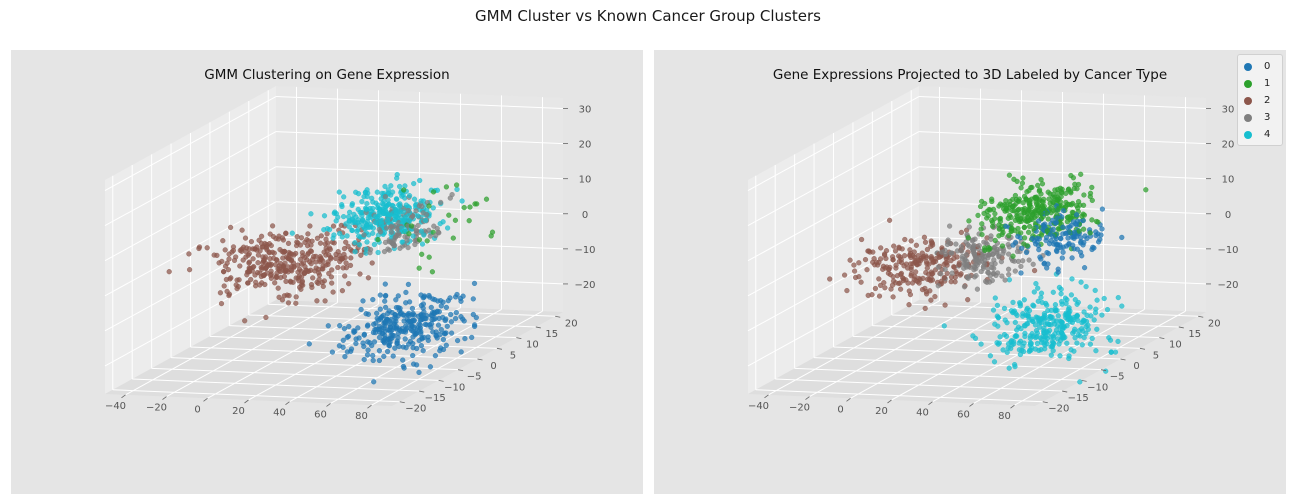  I want to click on legend-item-3: 3, so click(1260, 117).